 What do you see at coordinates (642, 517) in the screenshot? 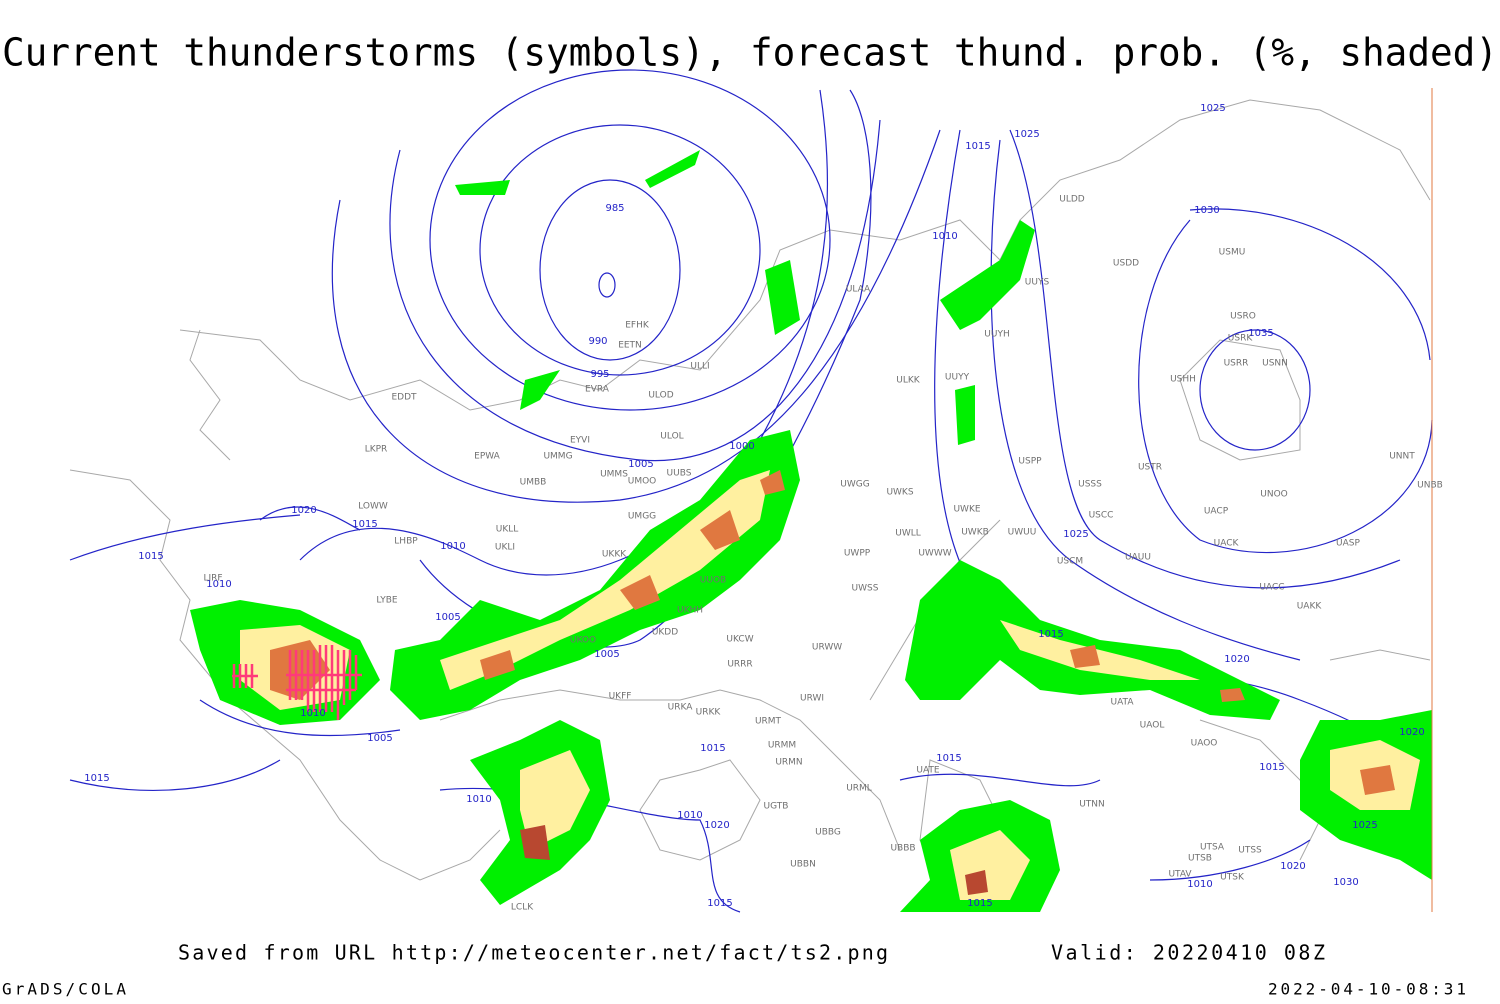
I see `station-label: UMGG` at bounding box center [642, 517].